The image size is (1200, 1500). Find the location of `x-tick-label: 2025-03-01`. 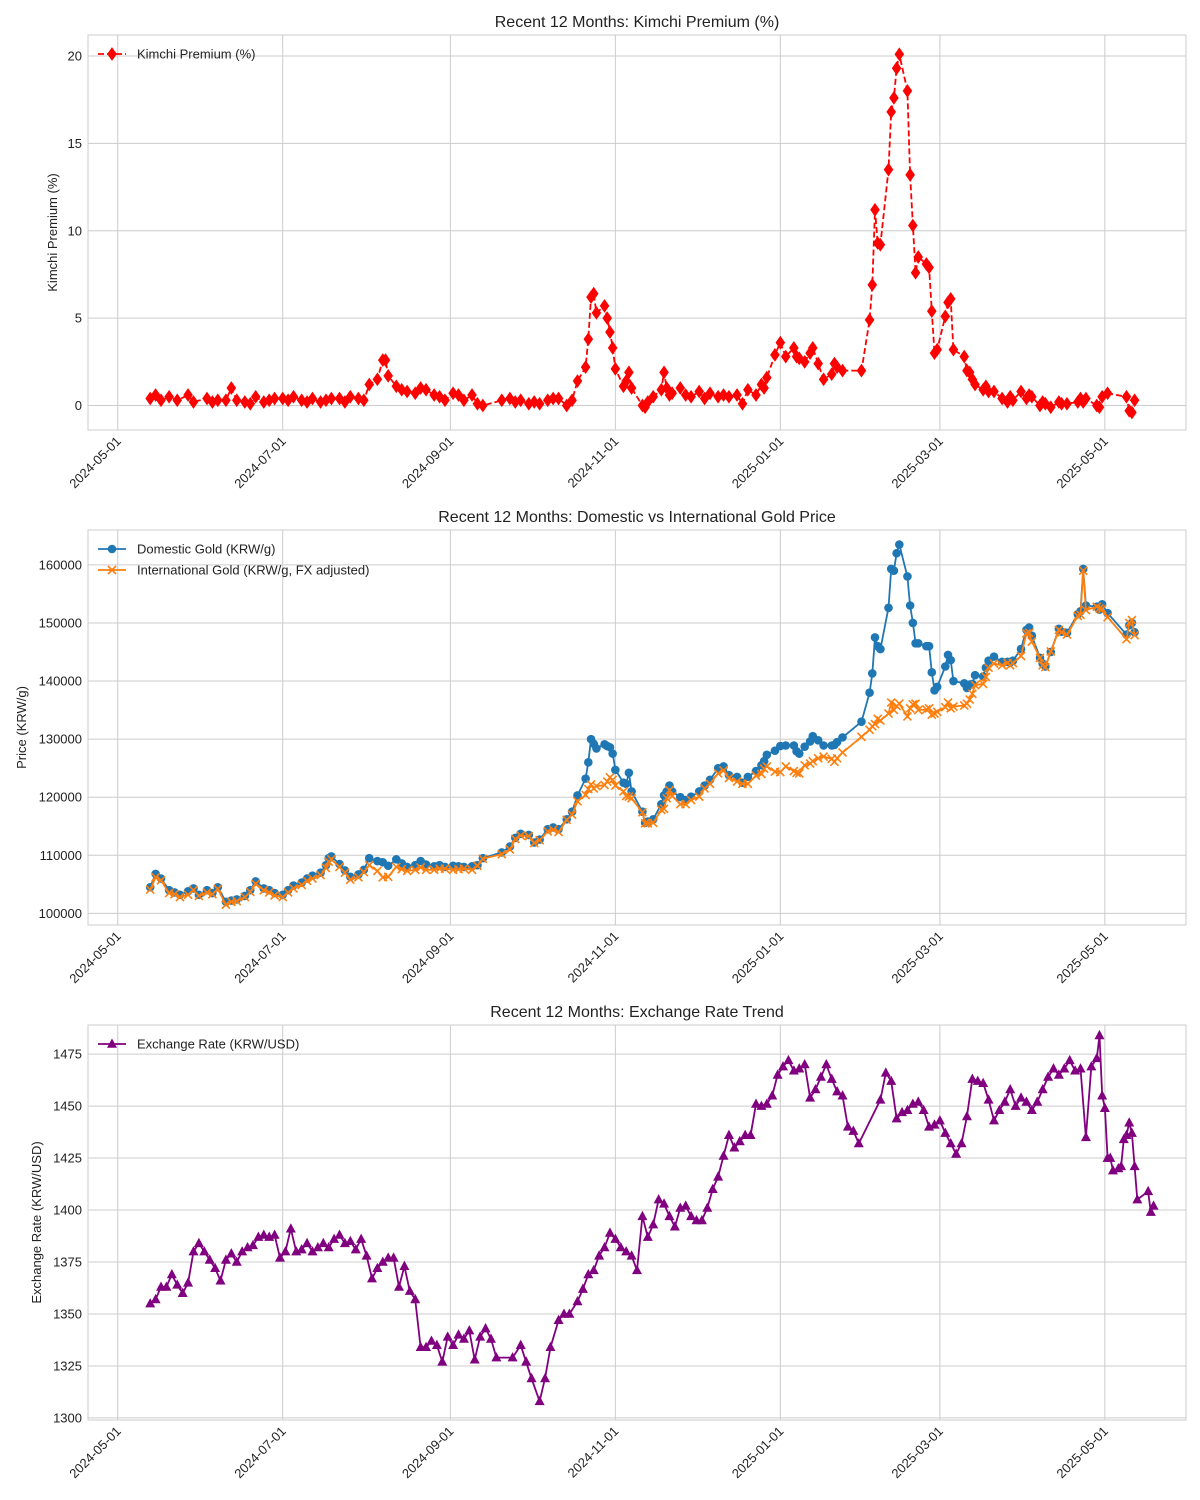

x-tick-label: 2025-03-01 is located at coordinates (917, 463).